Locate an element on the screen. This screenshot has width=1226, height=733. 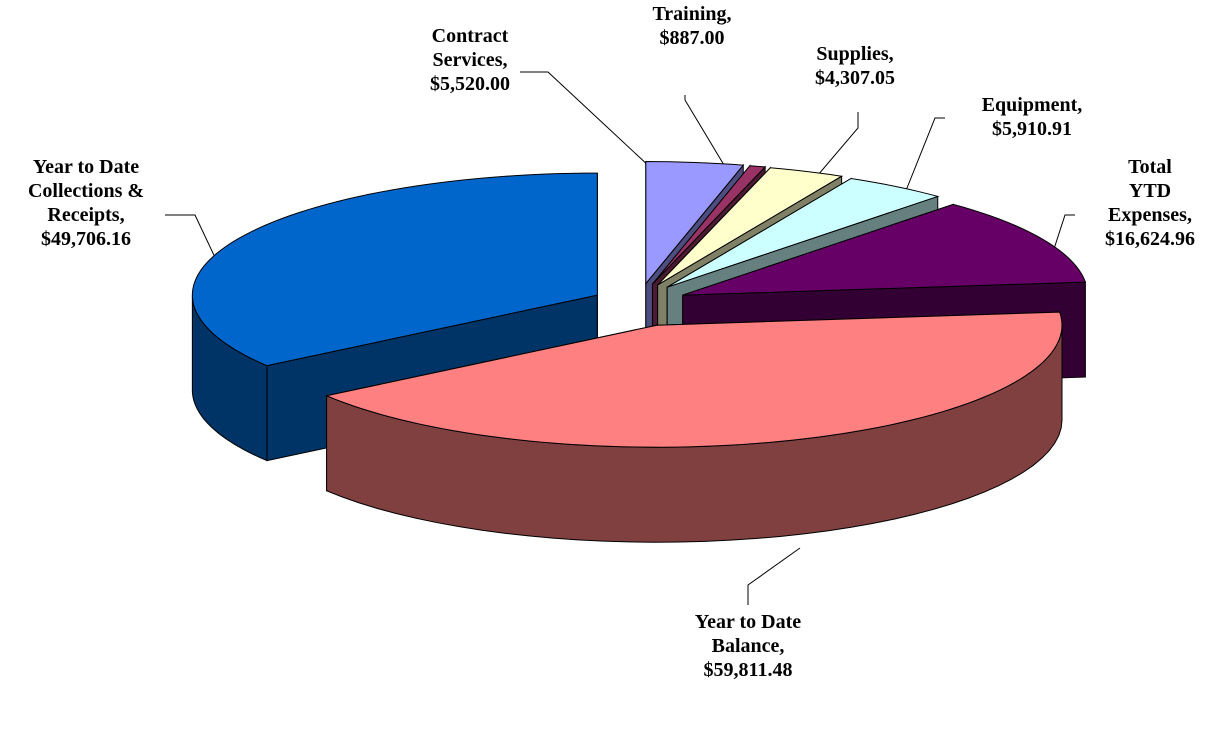
value-label: $5,520.00 is located at coordinates (470, 84).